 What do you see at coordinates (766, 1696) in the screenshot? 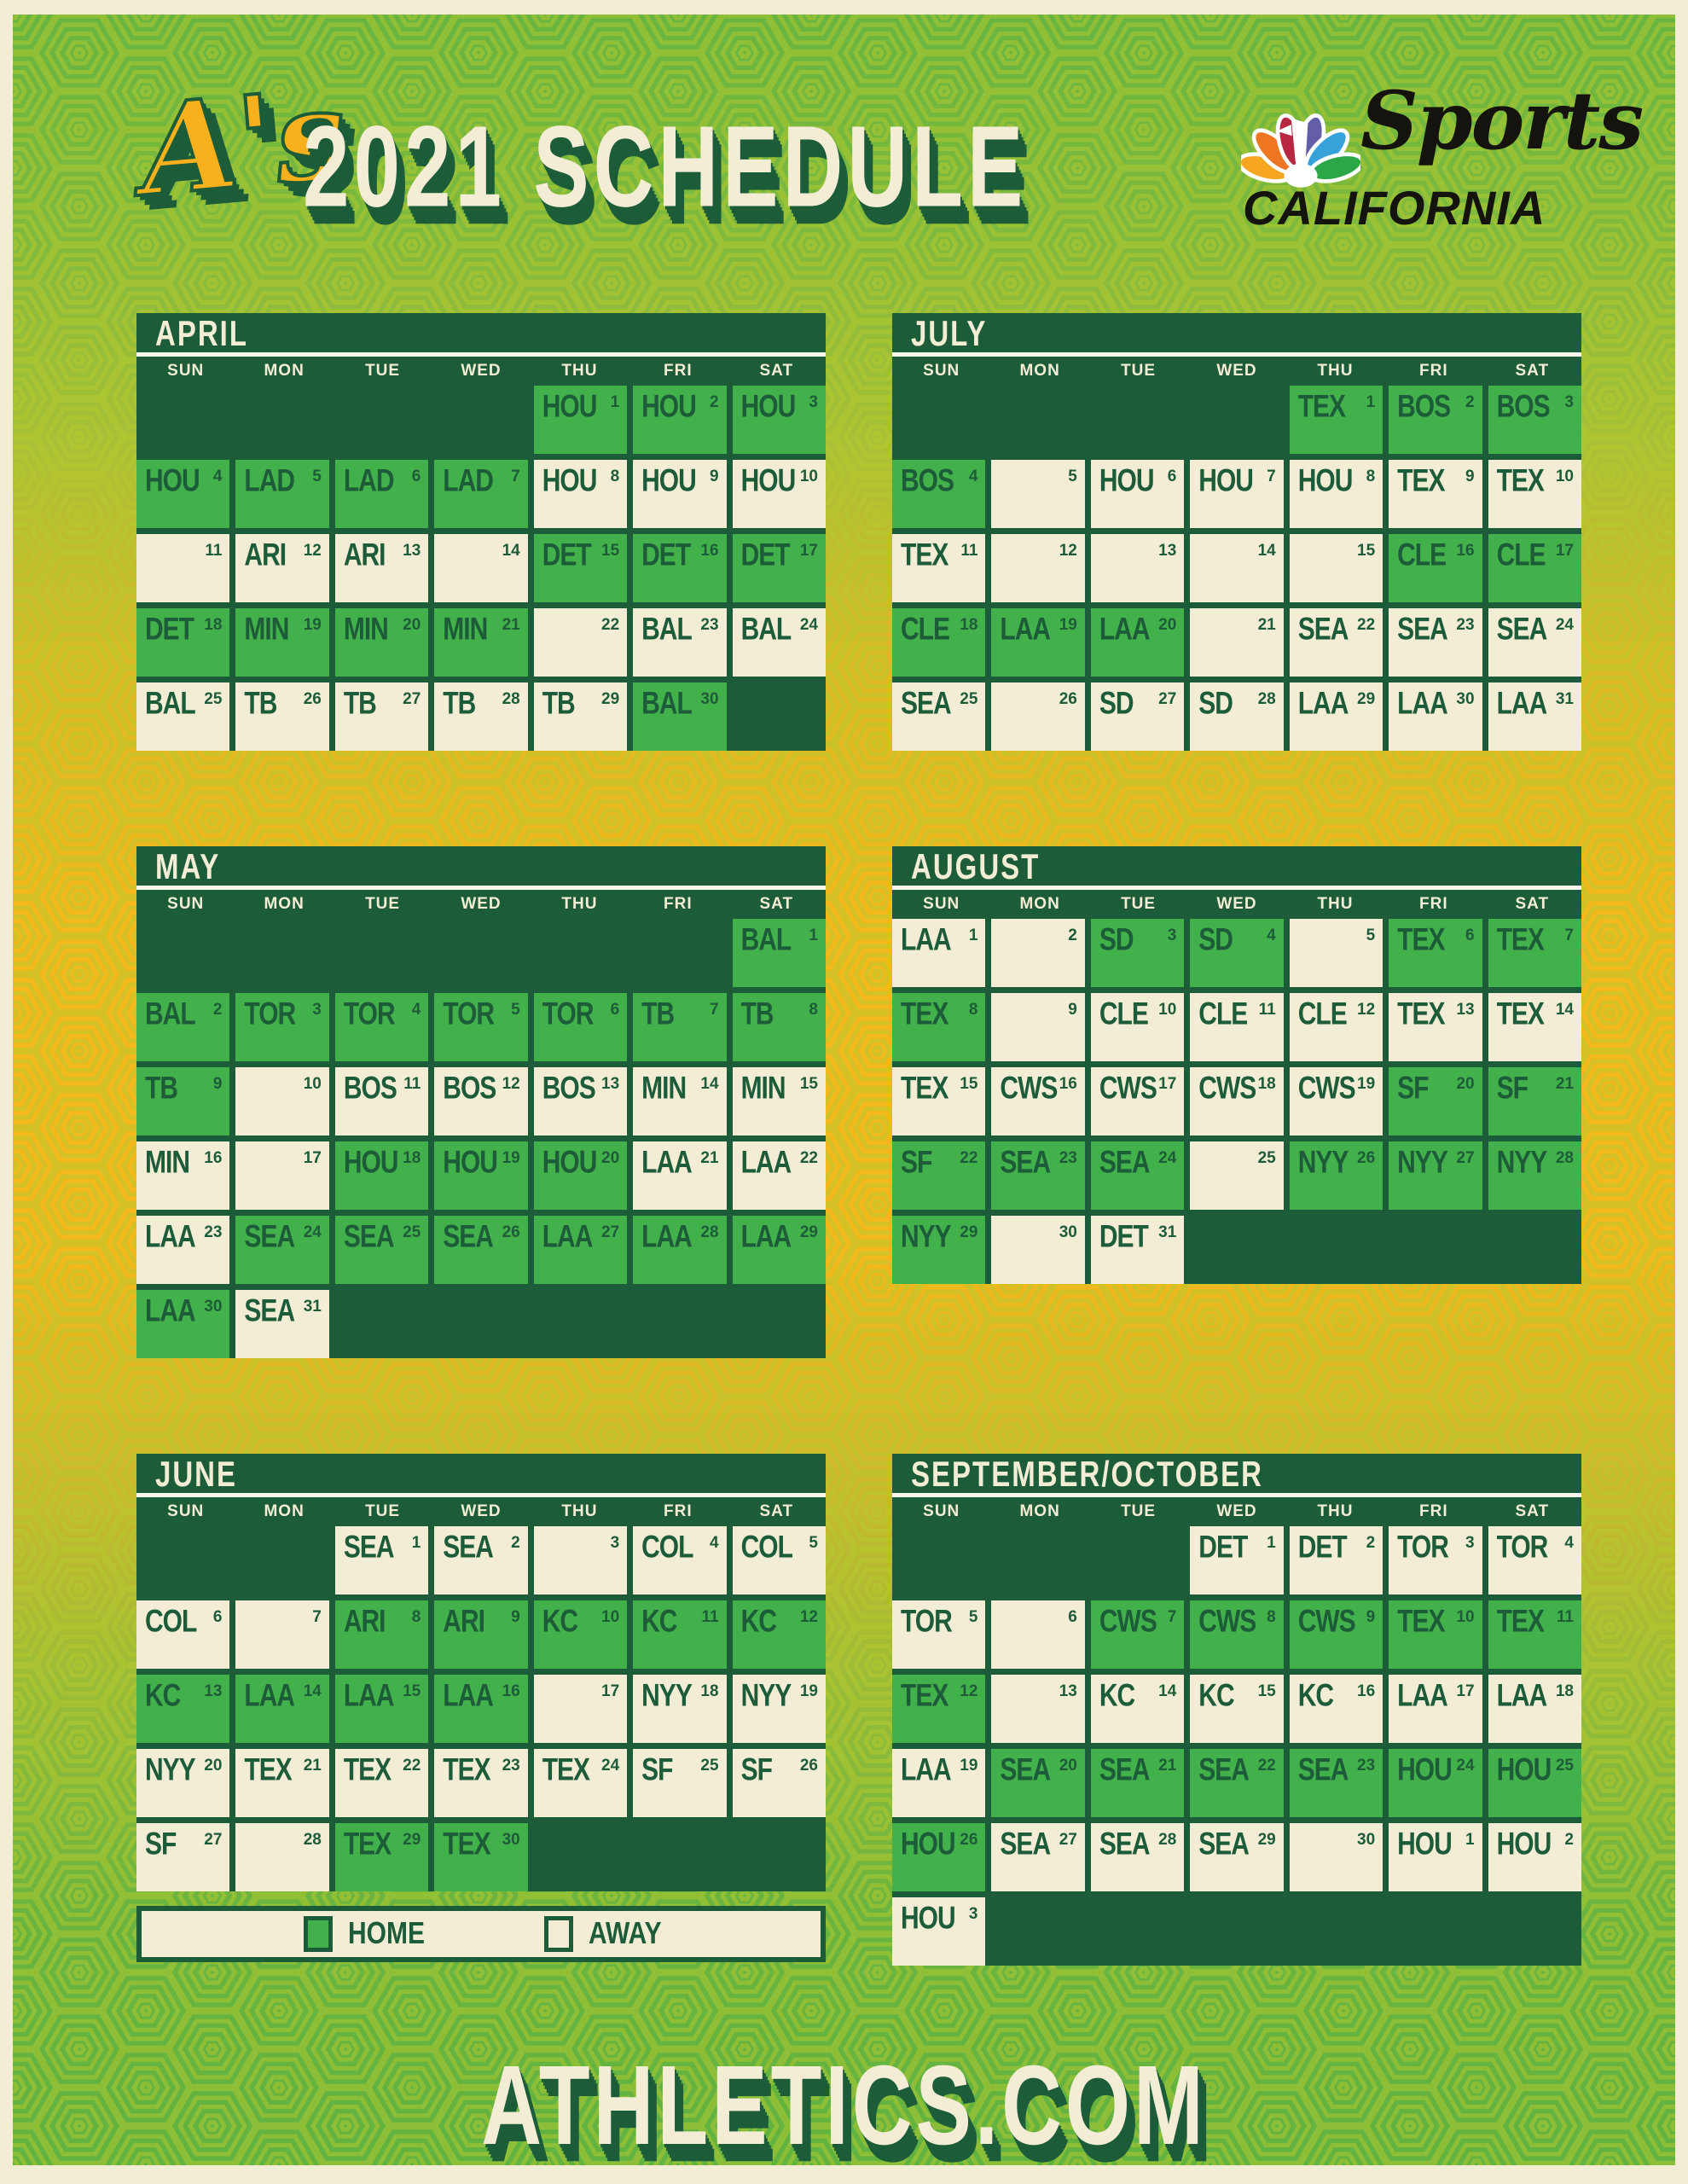
I see `opponent-abbr: NYY` at bounding box center [766, 1696].